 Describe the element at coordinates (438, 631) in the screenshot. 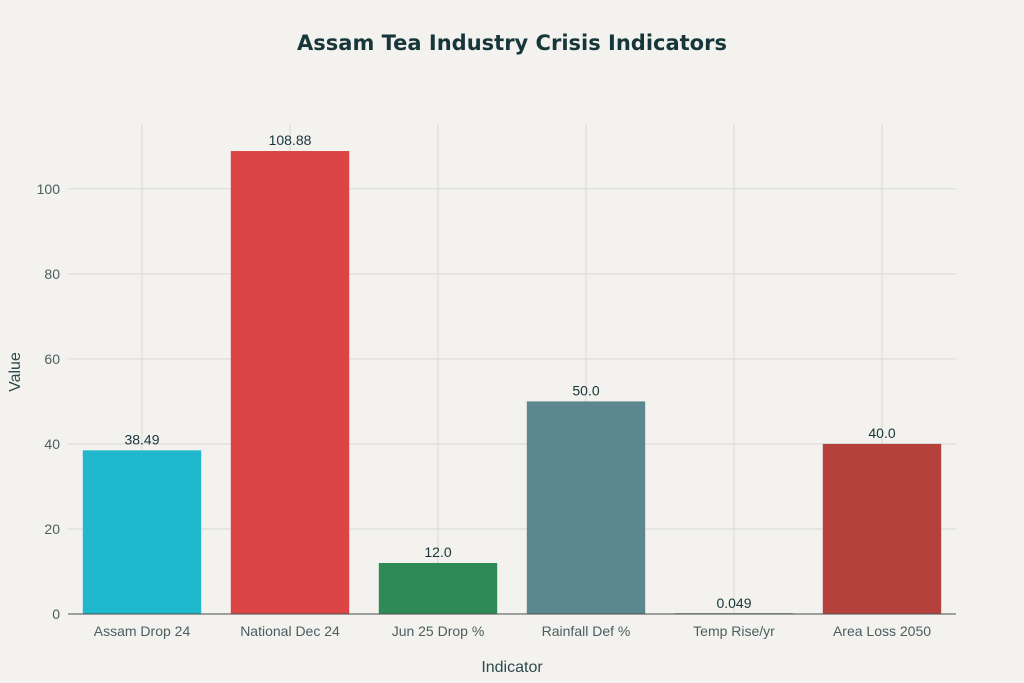

I see `x-tick-label: Jun 25 Drop %` at that location.